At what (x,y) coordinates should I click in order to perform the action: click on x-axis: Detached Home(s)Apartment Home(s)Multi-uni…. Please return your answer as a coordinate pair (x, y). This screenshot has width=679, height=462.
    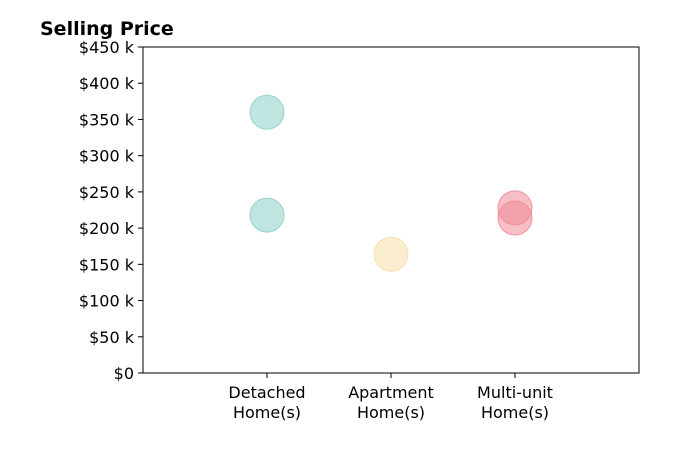
    Looking at the image, I should click on (390, 397).